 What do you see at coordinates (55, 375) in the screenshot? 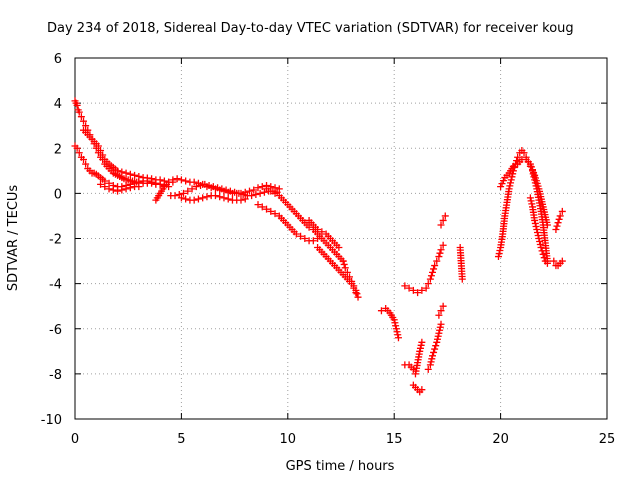
I see `y-tick-label: -8` at bounding box center [55, 375].